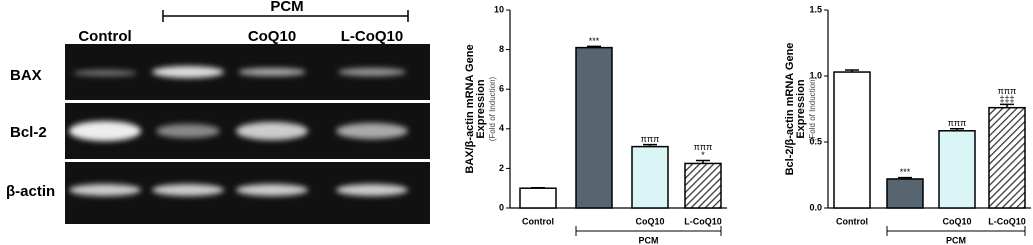 This screenshot has width=1033, height=245. What do you see at coordinates (501, 49) in the screenshot?
I see `y-tick-label: 8` at bounding box center [501, 49].